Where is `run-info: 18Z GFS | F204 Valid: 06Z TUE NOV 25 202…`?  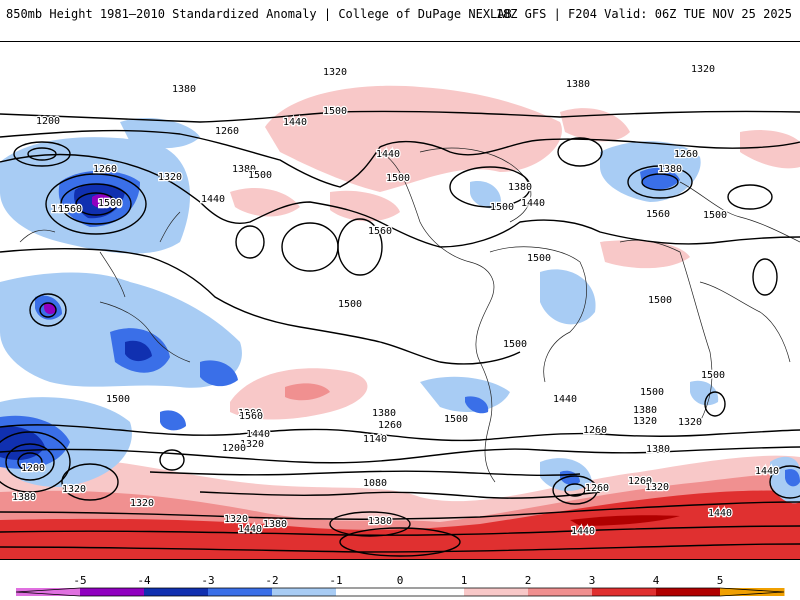
run-info: 18Z GFS | F204 Valid: 06Z TUE NOV 25 202… is located at coordinates (643, 14).